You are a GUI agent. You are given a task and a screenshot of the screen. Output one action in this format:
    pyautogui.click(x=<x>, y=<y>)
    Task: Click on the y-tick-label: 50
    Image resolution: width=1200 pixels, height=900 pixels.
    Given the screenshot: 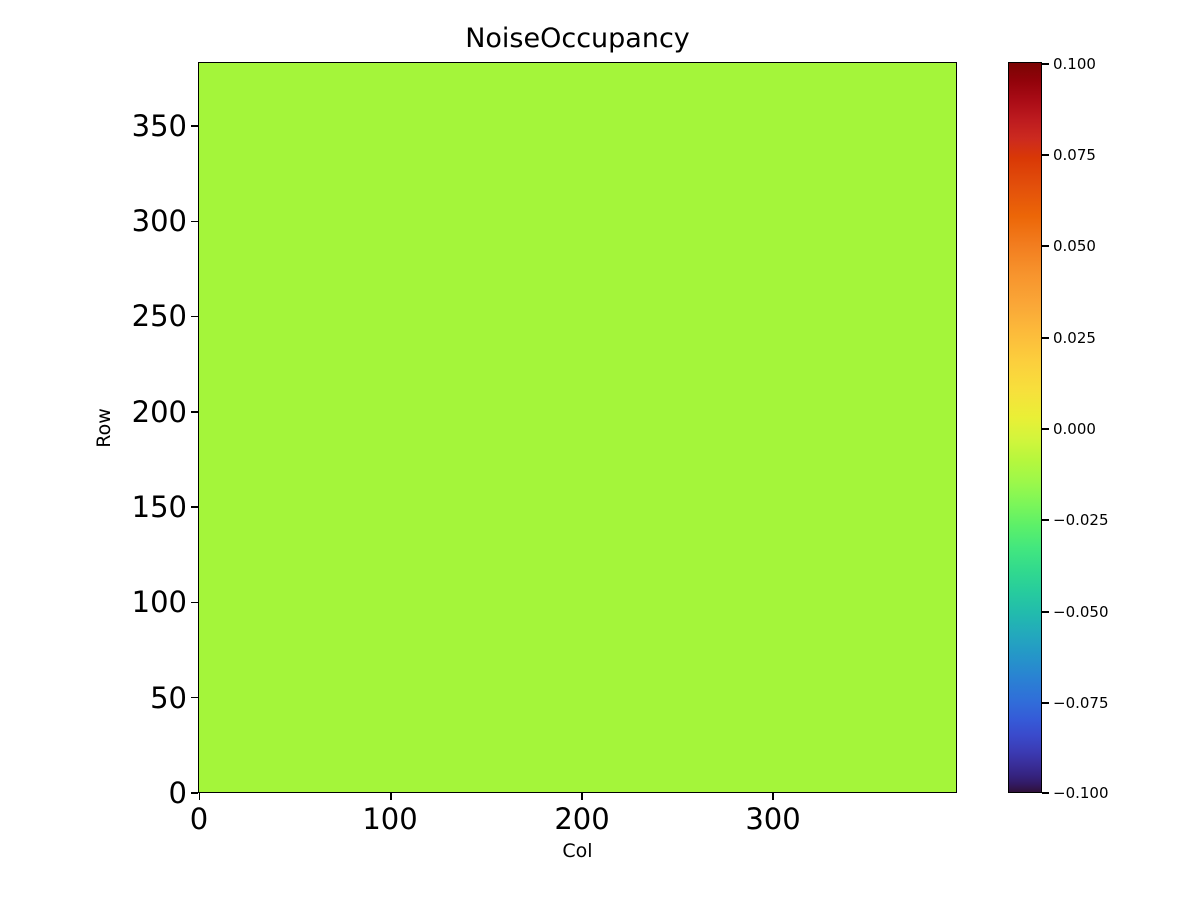 What is the action you would take?
    pyautogui.click(x=168, y=698)
    